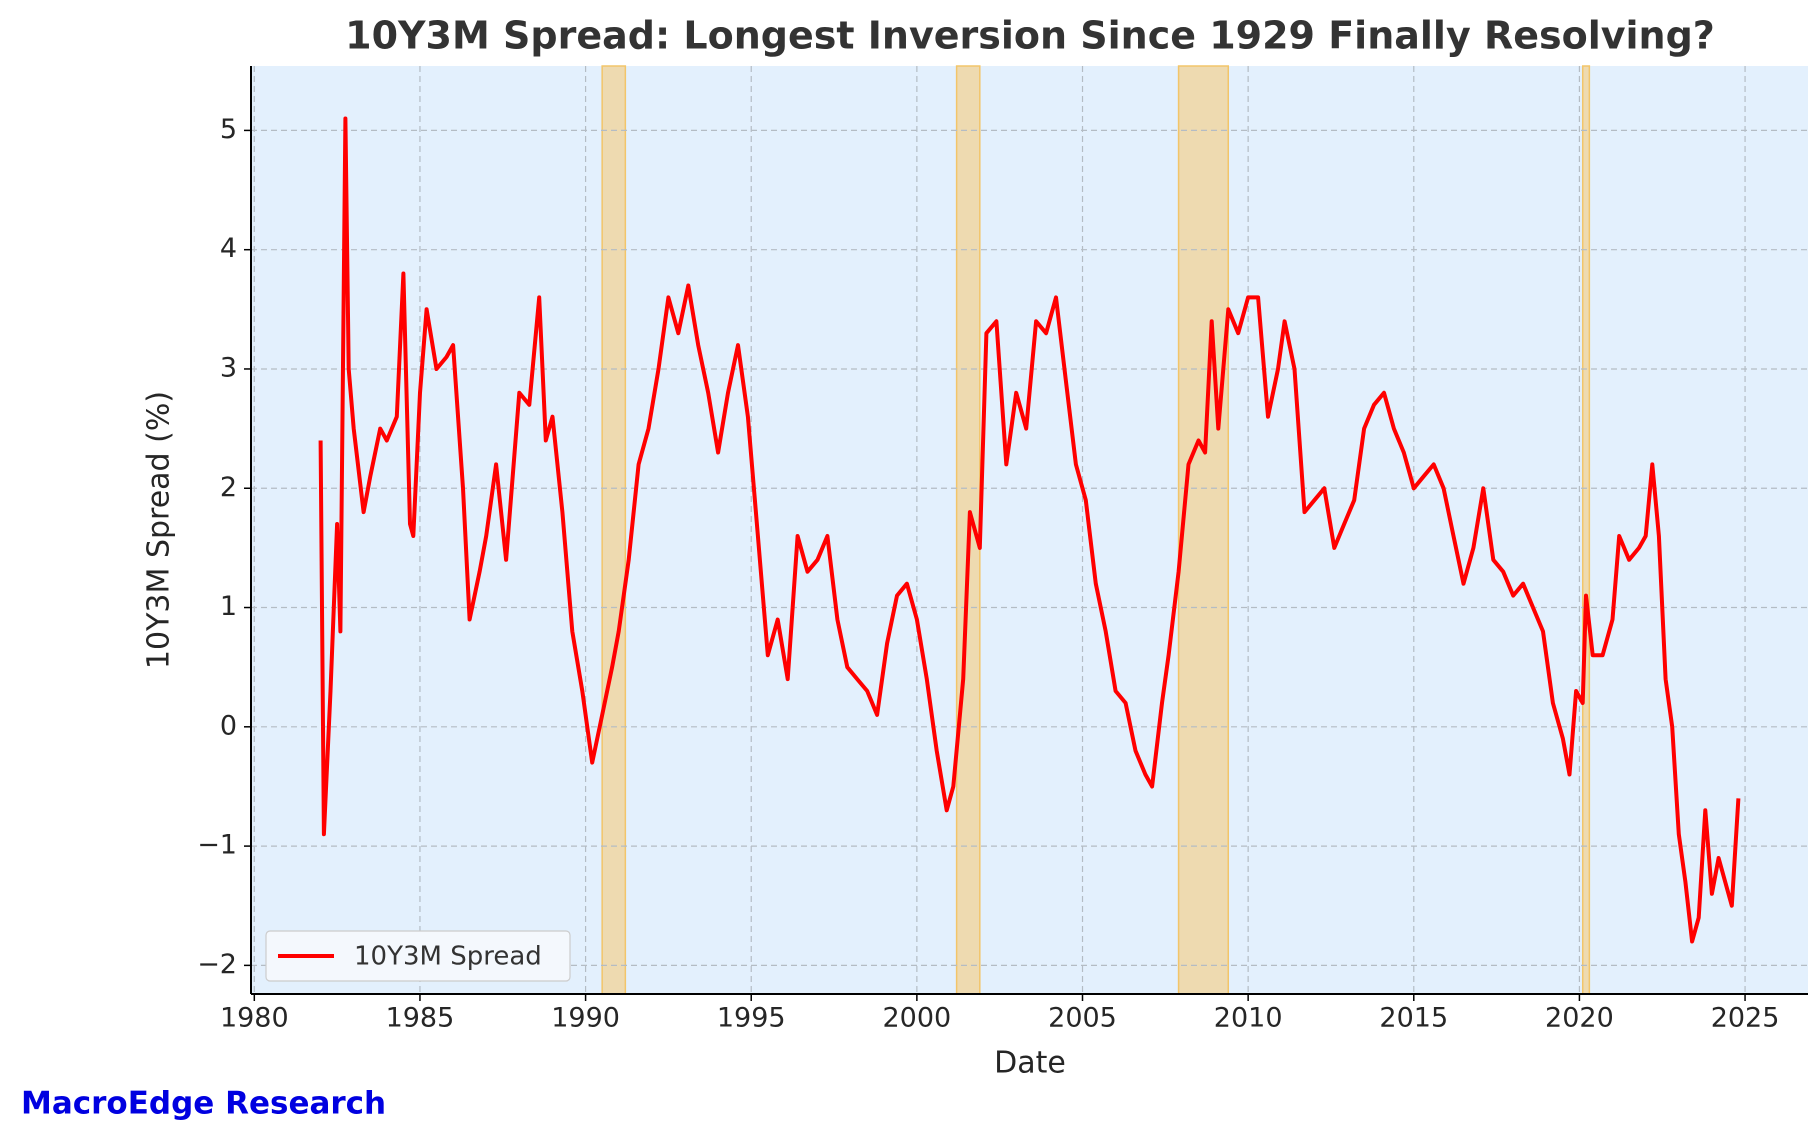 The width and height of the screenshot is (1820, 1137). What do you see at coordinates (254, 1018) in the screenshot?
I see `x-tick-label: 1980` at bounding box center [254, 1018].